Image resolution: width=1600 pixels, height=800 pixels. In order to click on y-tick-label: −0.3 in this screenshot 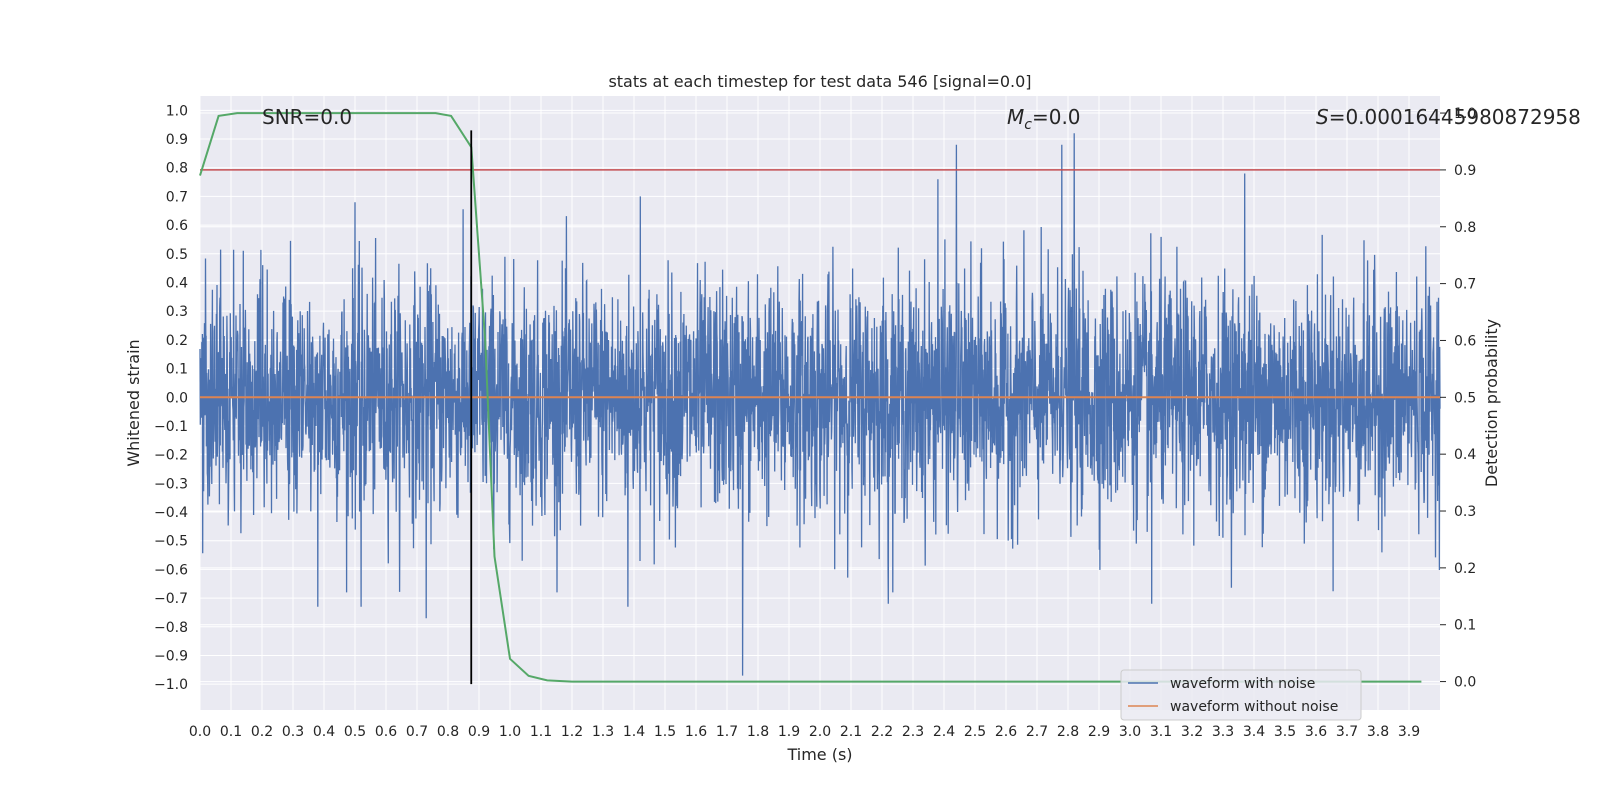, I will do `click(171, 484)`.